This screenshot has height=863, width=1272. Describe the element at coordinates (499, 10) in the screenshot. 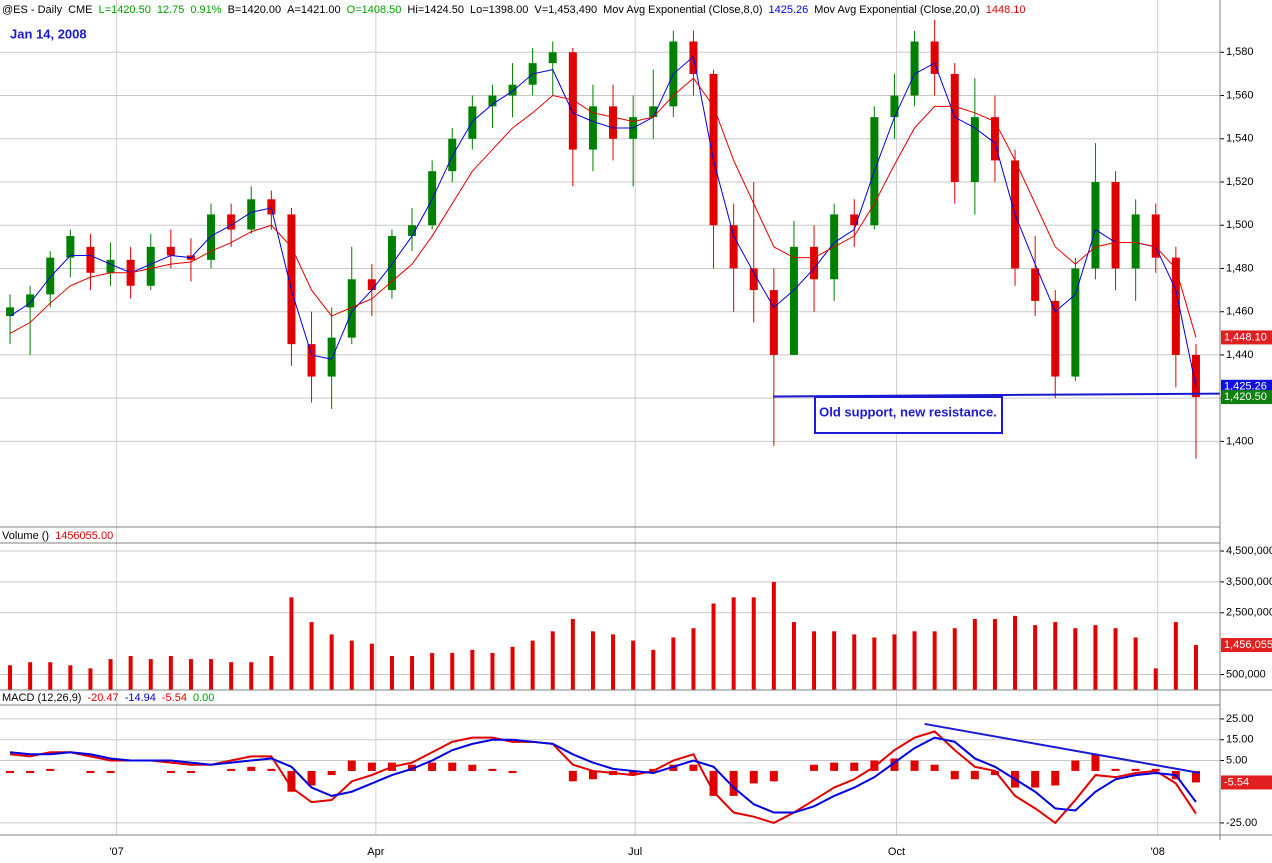

I see `header-text: Lo=1398.00` at that location.